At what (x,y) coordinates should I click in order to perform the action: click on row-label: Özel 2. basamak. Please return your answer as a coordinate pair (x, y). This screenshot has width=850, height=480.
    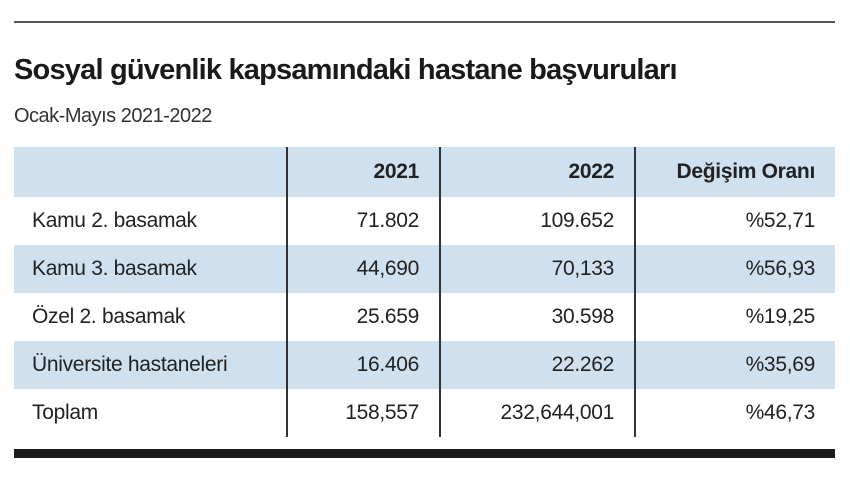
    Looking at the image, I should click on (109, 316).